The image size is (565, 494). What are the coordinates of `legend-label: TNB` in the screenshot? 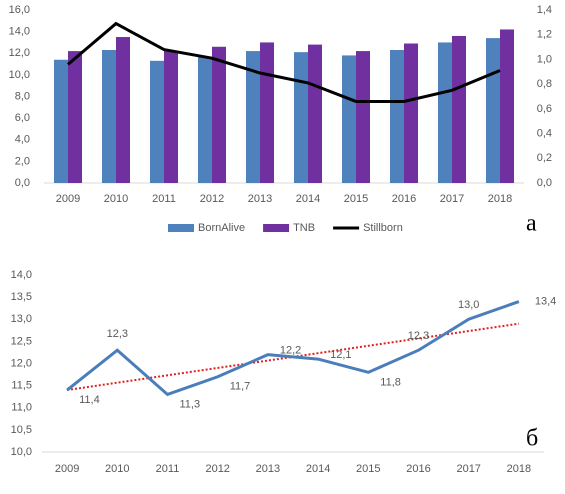 It's located at (304, 228).